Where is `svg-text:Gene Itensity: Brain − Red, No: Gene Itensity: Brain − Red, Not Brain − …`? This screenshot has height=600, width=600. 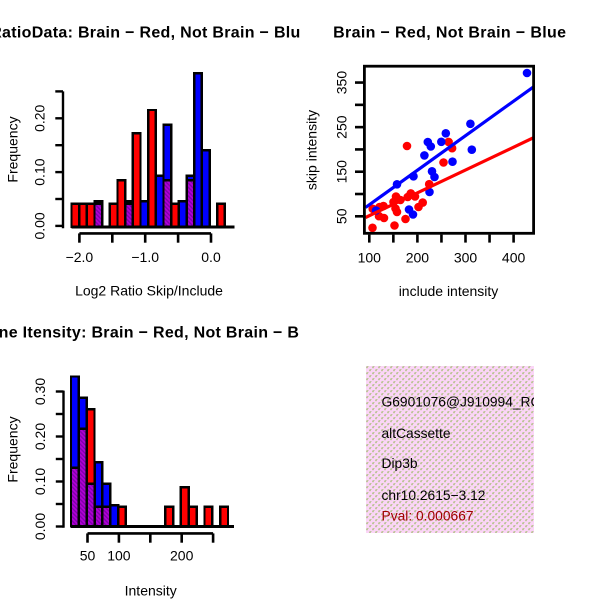
svg-text:Gene Itensity: Brain − Red, No: Gene Itensity: Brain − Red, Not Brain − … is located at coordinates (161, 333).